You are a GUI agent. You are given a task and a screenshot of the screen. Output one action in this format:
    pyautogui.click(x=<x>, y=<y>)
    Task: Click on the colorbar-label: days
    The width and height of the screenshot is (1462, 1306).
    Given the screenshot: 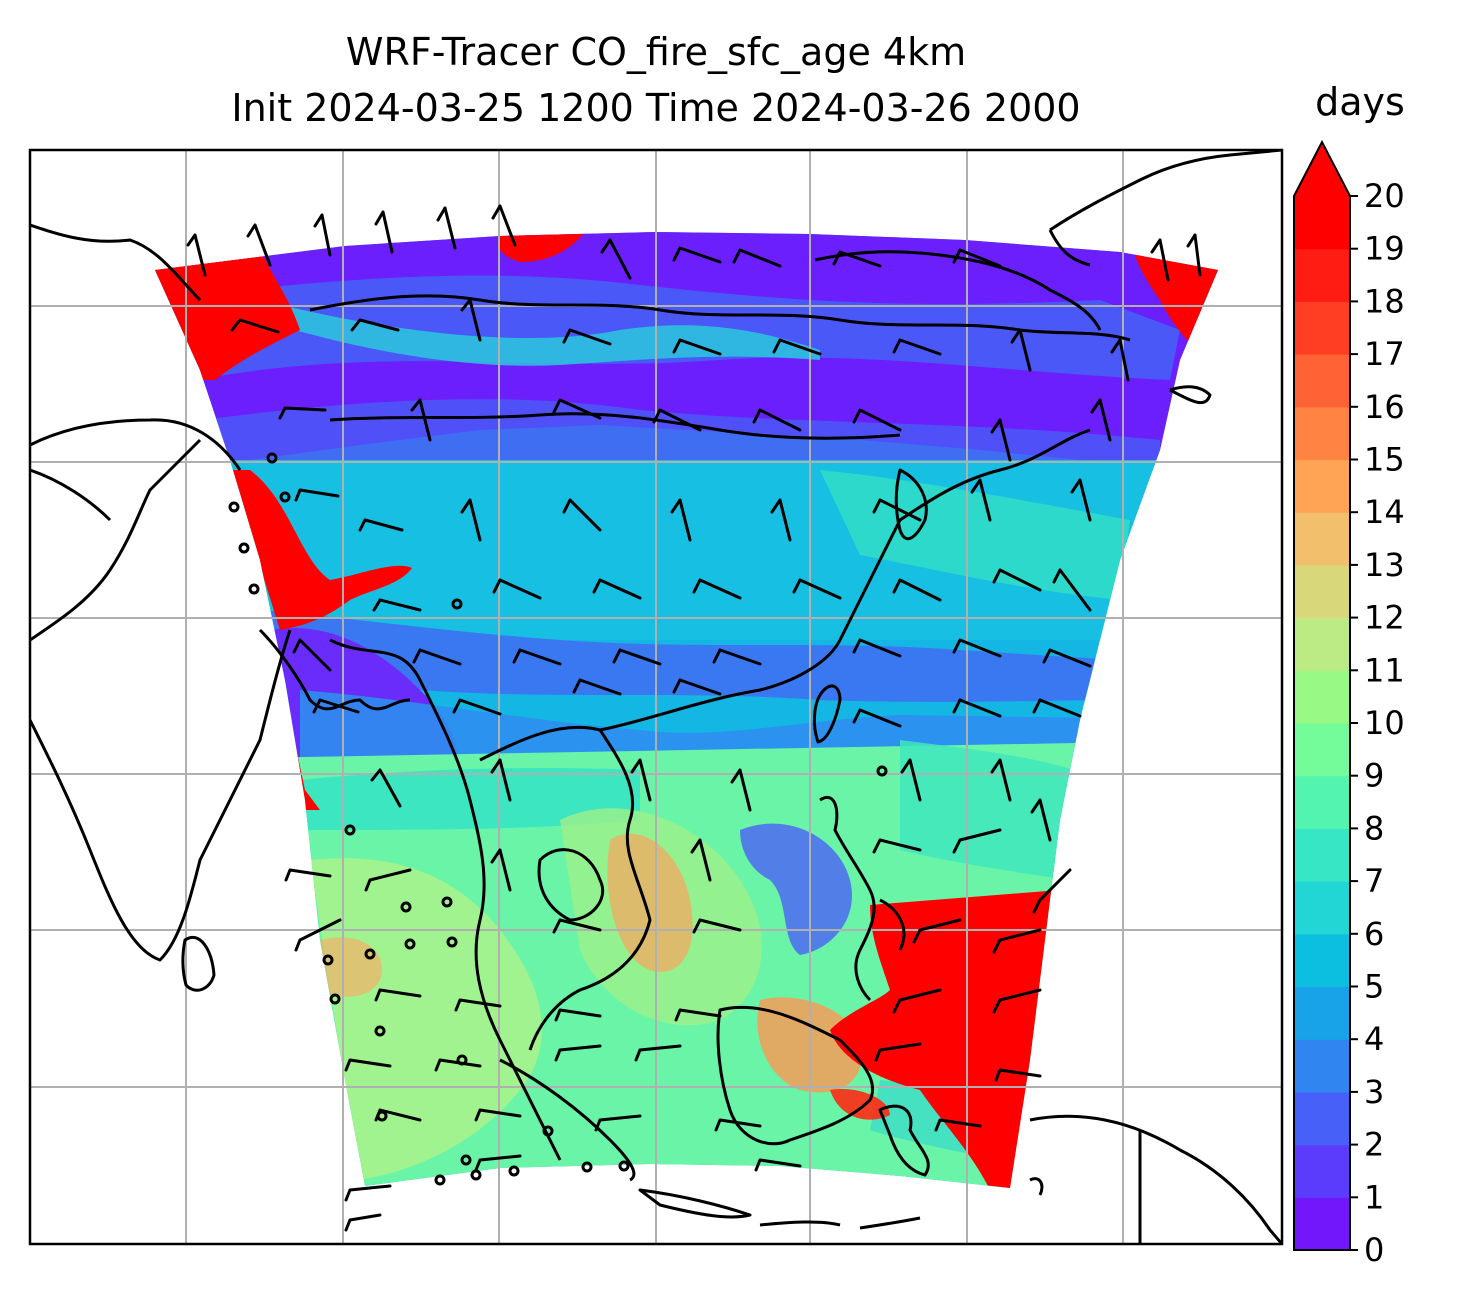 What is the action you would take?
    pyautogui.click(x=1360, y=102)
    